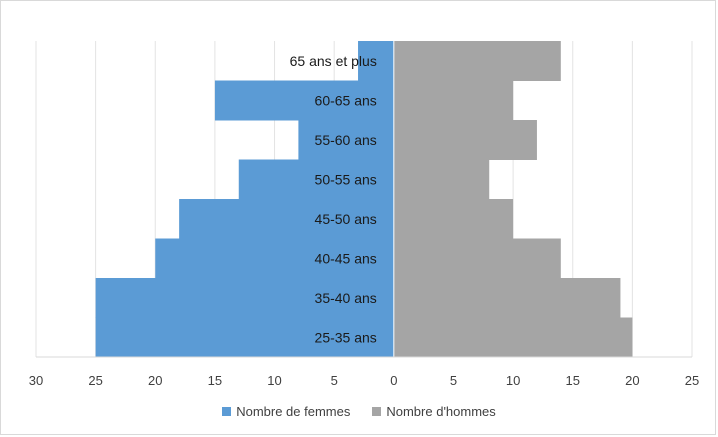 The width and height of the screenshot is (718, 437). Describe the element at coordinates (215, 380) in the screenshot. I see `x-tick-label-3: 15` at that location.